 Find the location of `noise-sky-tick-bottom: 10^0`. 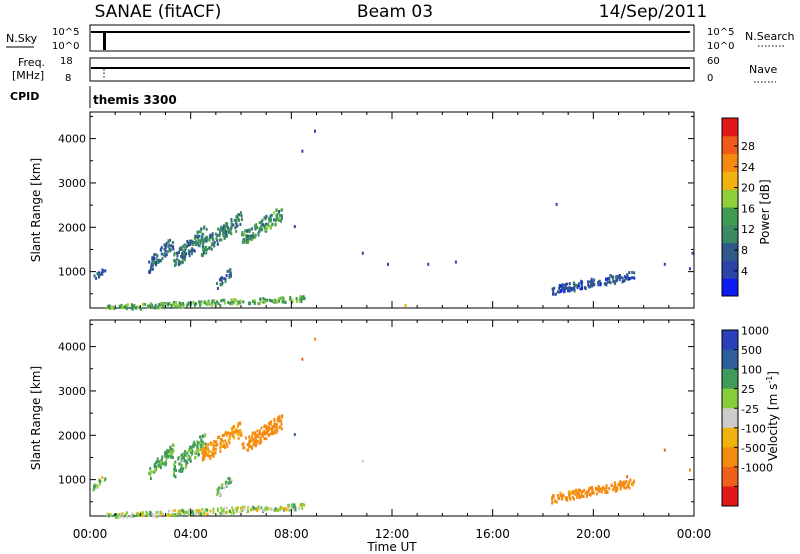

noise-sky-tick-bottom: 10^0 is located at coordinates (65, 46).